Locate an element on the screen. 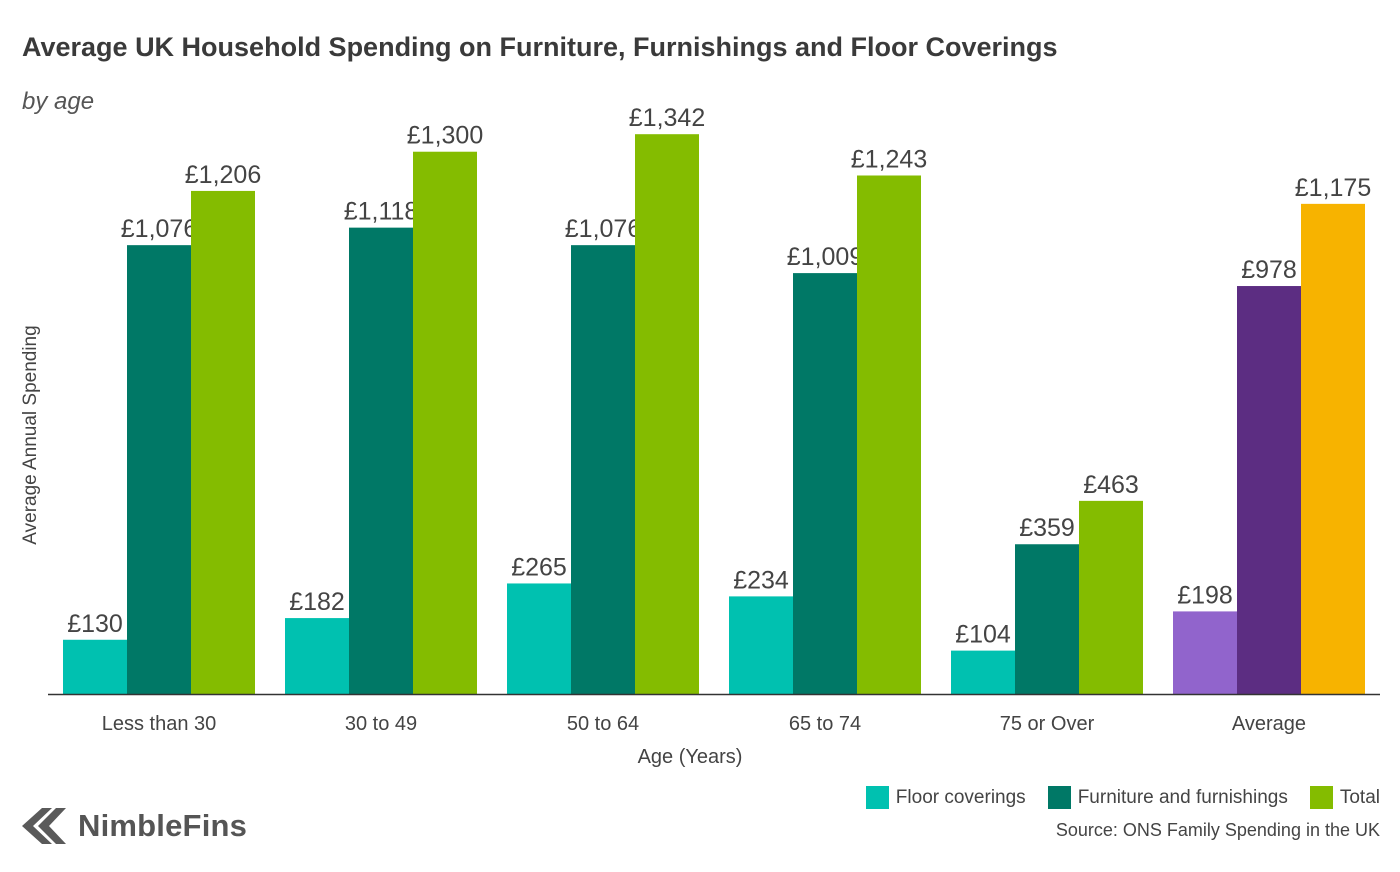 The image size is (1400, 872). legend-item-floor: Floor coverings is located at coordinates (945, 797).